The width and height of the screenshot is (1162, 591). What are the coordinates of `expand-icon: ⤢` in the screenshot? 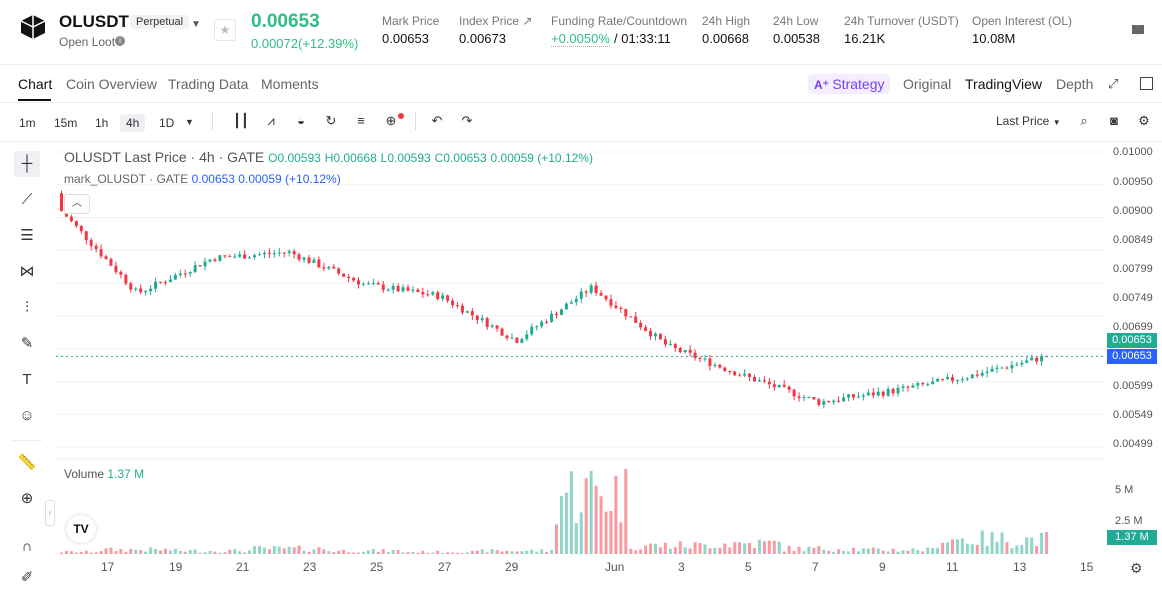 It's located at (1113, 83).